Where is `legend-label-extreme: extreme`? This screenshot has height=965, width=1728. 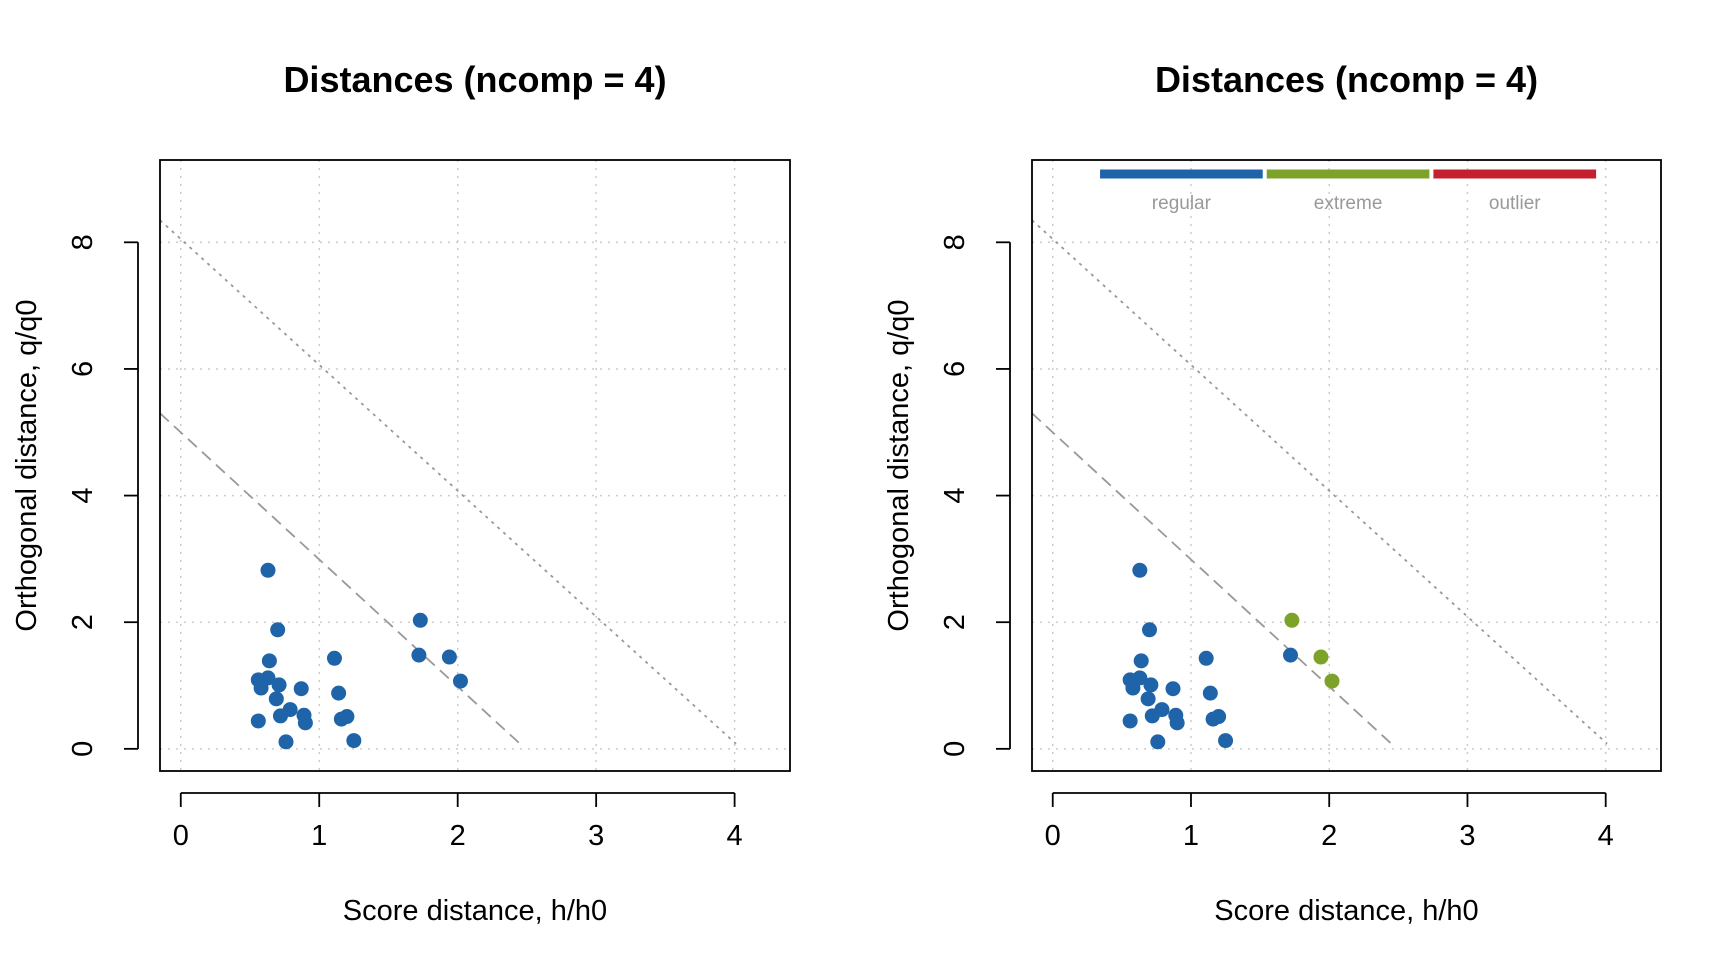 legend-label-extreme: extreme is located at coordinates (1348, 203).